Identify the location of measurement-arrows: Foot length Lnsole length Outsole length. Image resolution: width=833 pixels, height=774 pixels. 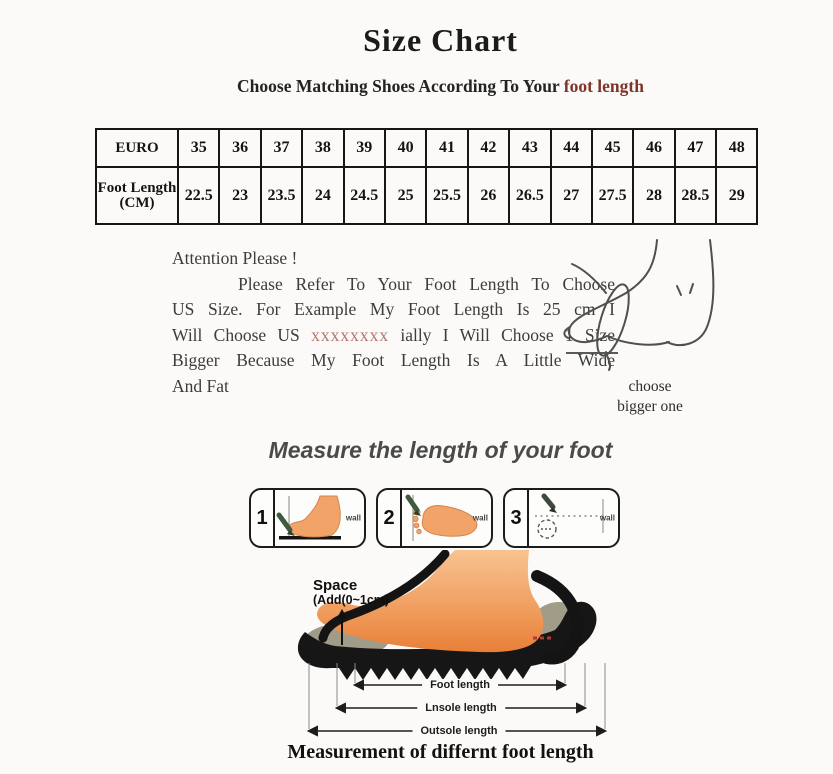
(458, 702).